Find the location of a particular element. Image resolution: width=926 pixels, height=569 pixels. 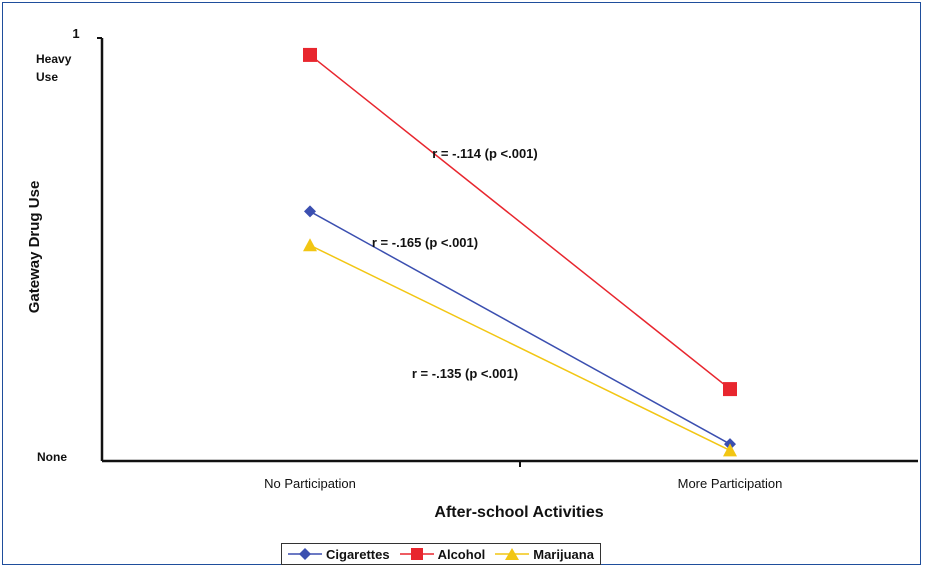

y-tick-label-1: 1 is located at coordinates (75, 33).